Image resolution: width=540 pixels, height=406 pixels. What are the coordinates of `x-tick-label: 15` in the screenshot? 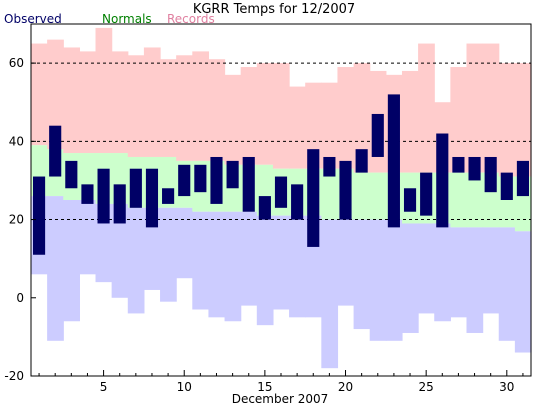 It's located at (264, 387).